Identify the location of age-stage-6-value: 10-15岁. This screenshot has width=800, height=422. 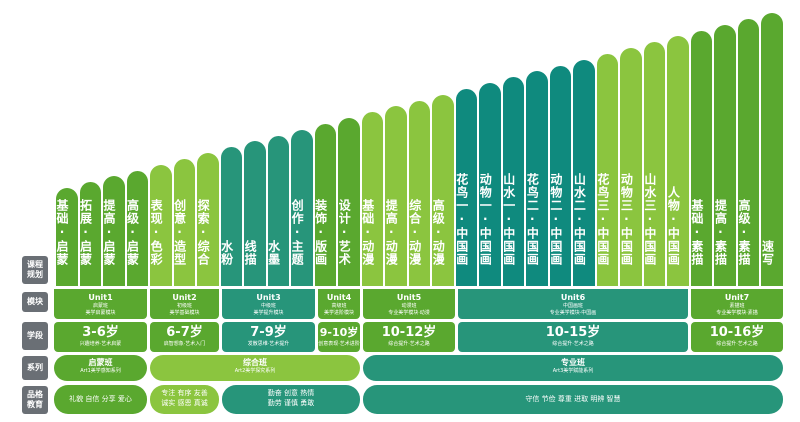
(573, 332).